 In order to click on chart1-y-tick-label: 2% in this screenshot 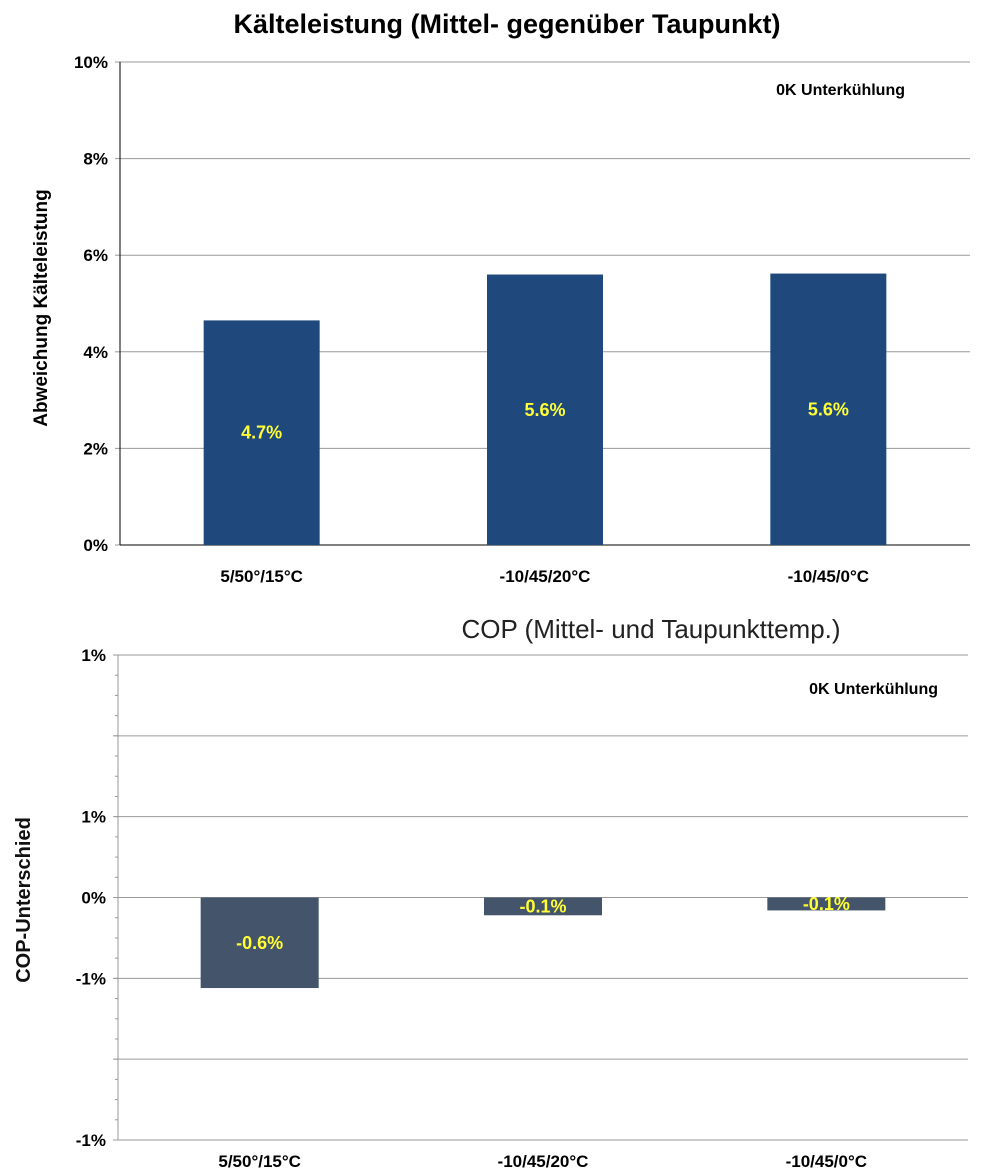, I will do `click(95, 448)`.